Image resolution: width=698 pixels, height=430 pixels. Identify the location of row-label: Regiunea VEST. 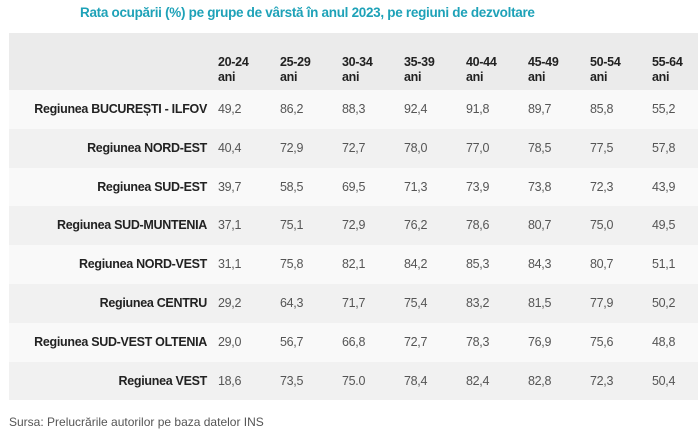
(163, 380).